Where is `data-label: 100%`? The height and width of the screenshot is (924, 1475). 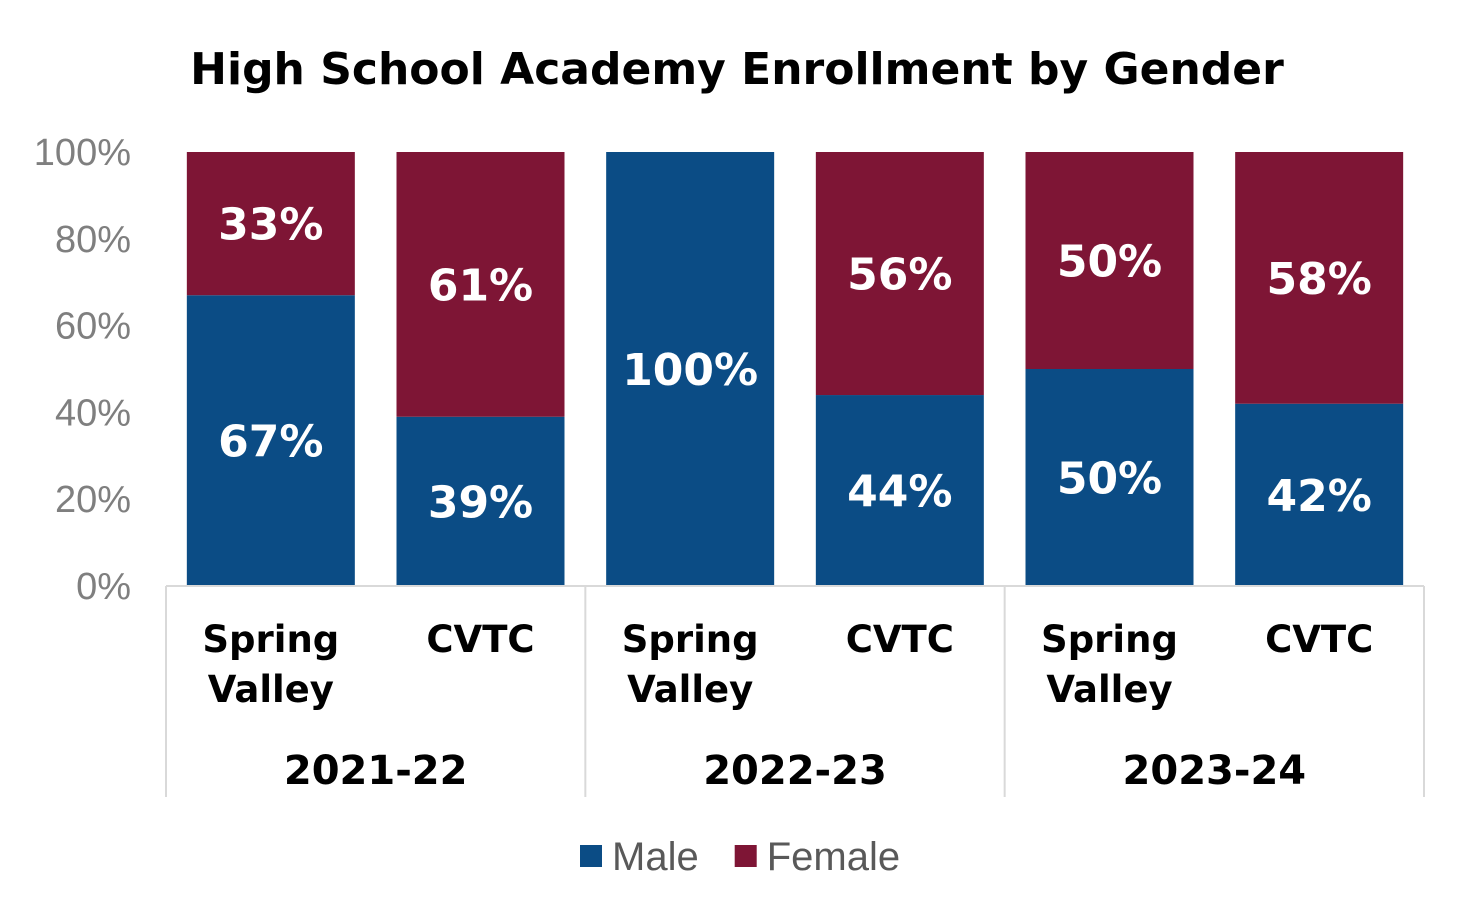 data-label: 100% is located at coordinates (690, 370).